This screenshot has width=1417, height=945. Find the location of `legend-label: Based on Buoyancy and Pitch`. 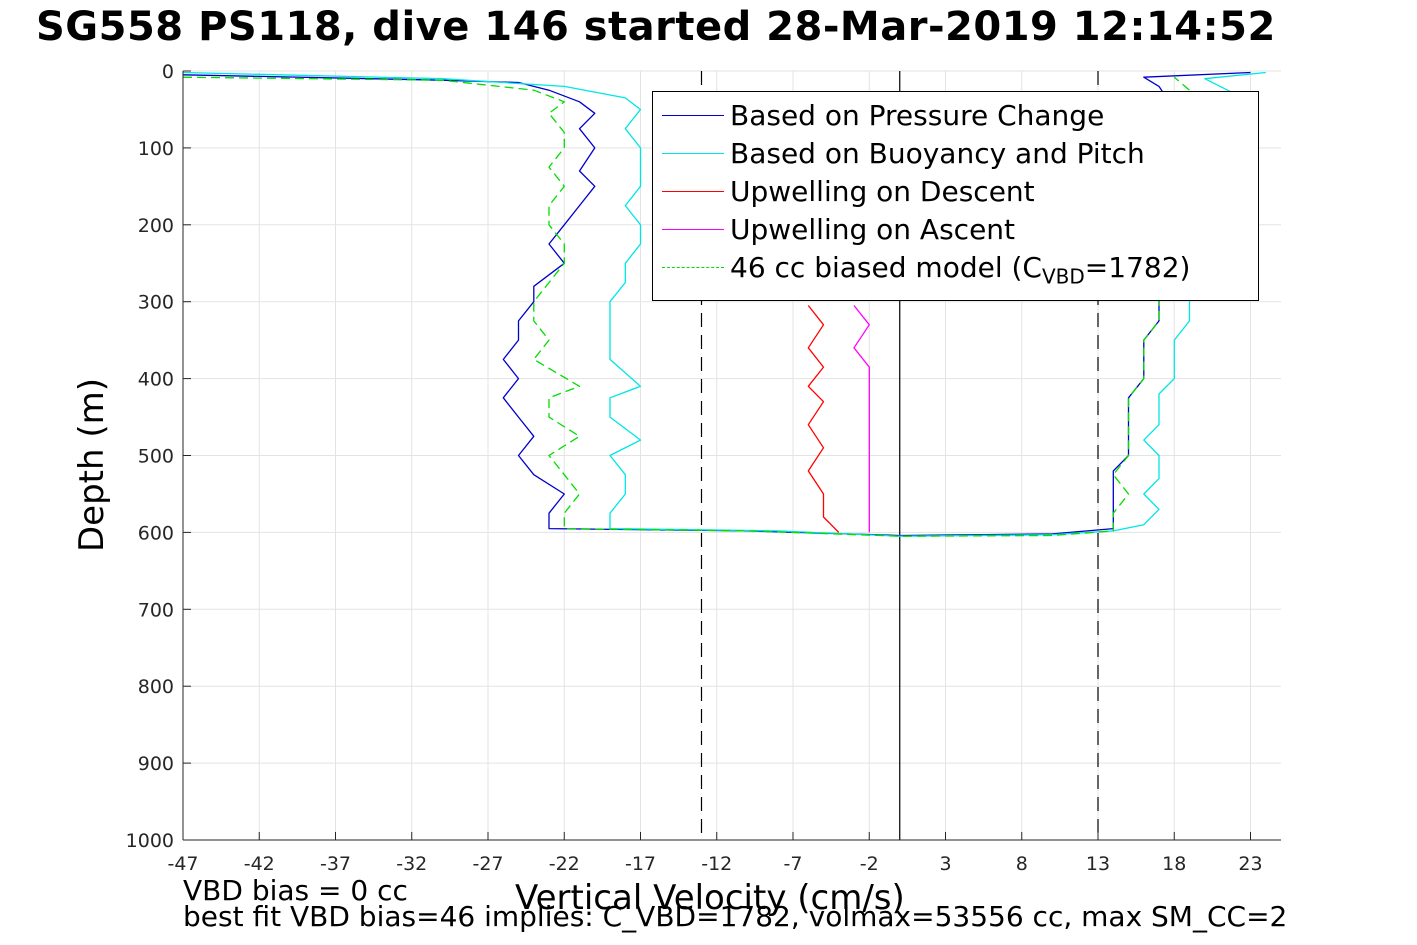

legend-label: Based on Buoyancy and Pitch is located at coordinates (937, 153).